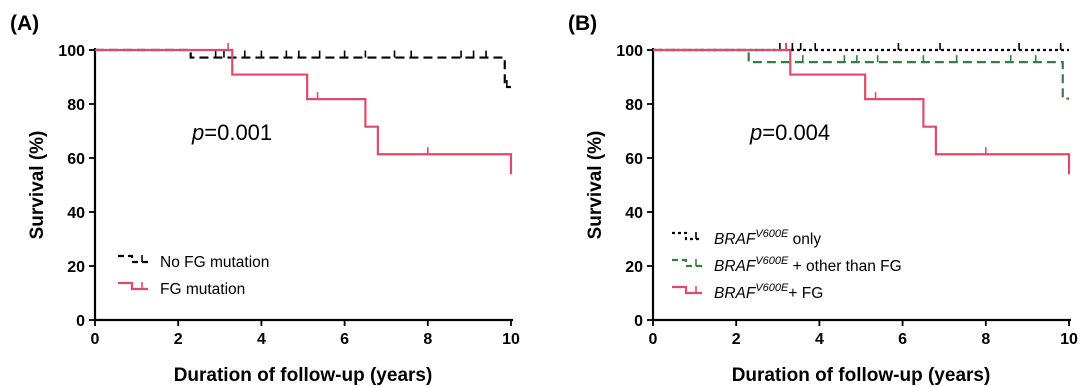 This screenshot has width=1083, height=387. I want to click on legend-label: FG mutation, so click(202, 289).